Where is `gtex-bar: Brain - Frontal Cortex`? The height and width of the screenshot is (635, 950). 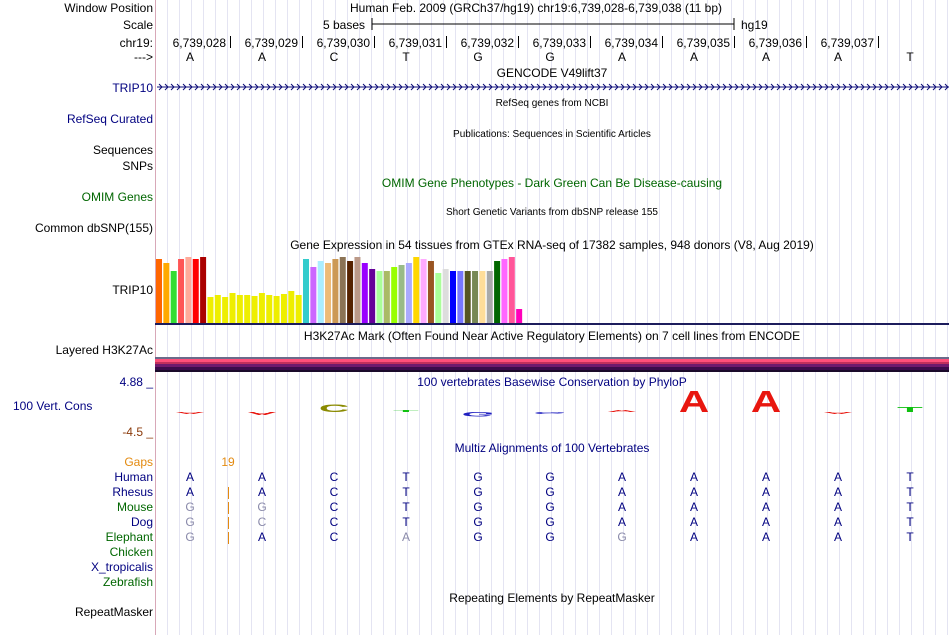
gtex-bar: Brain - Frontal Cortex is located at coordinates (254, 309).